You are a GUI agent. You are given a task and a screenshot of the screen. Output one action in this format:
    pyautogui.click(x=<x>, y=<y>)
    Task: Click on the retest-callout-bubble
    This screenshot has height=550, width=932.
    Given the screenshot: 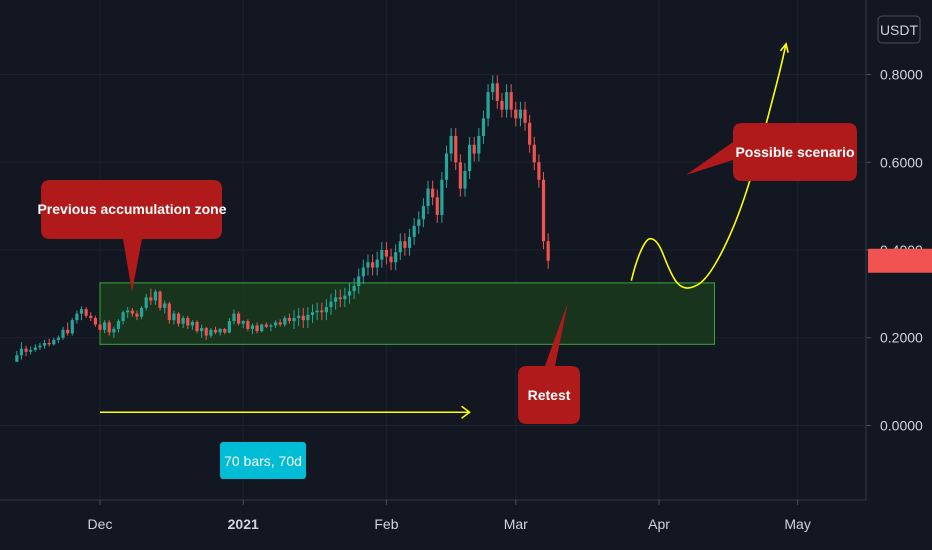 What is the action you would take?
    pyautogui.click(x=549, y=363)
    